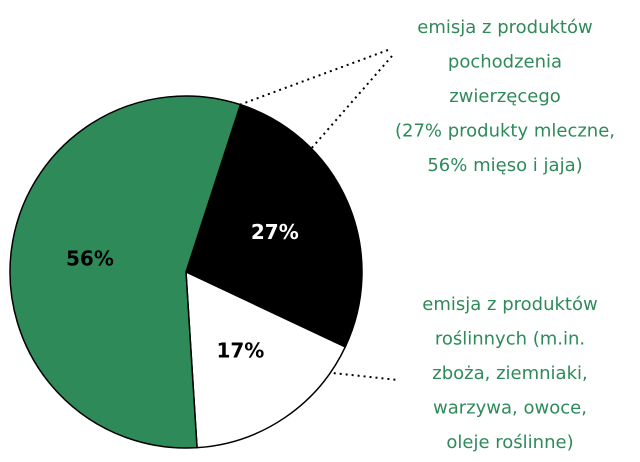 The width and height of the screenshot is (640, 462). Describe the element at coordinates (510, 339) in the screenshot. I see `annotation-line: roślinnych (m.in.` at that location.